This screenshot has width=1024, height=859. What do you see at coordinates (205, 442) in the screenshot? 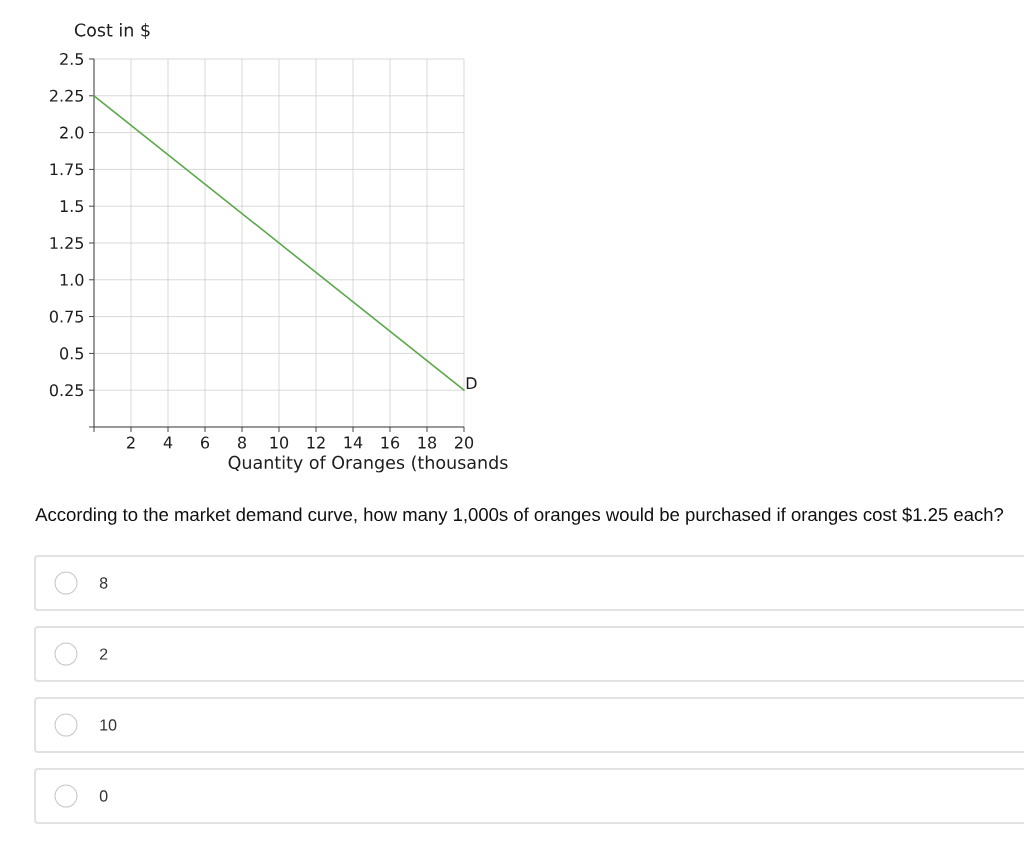
I see `x-tick-label: 6` at bounding box center [205, 442].